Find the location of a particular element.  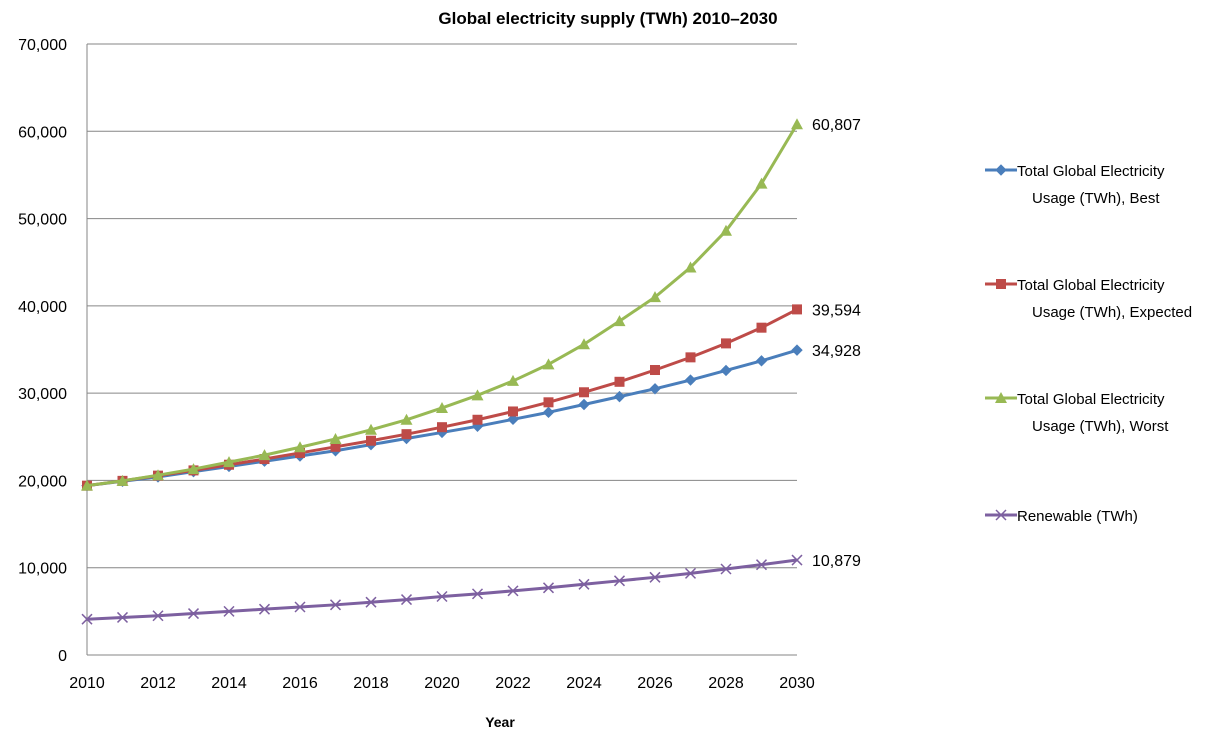

x-tick-label: 2014 is located at coordinates (229, 683).